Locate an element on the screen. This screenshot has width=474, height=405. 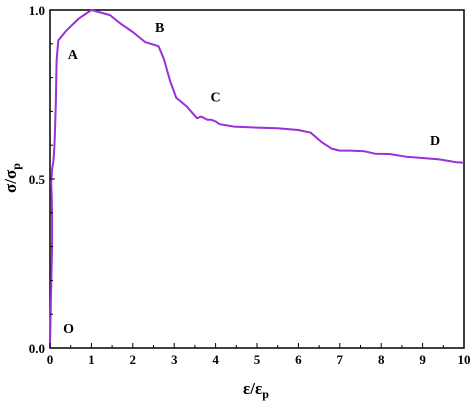
x-tick-label: 1 is located at coordinates (91, 359).